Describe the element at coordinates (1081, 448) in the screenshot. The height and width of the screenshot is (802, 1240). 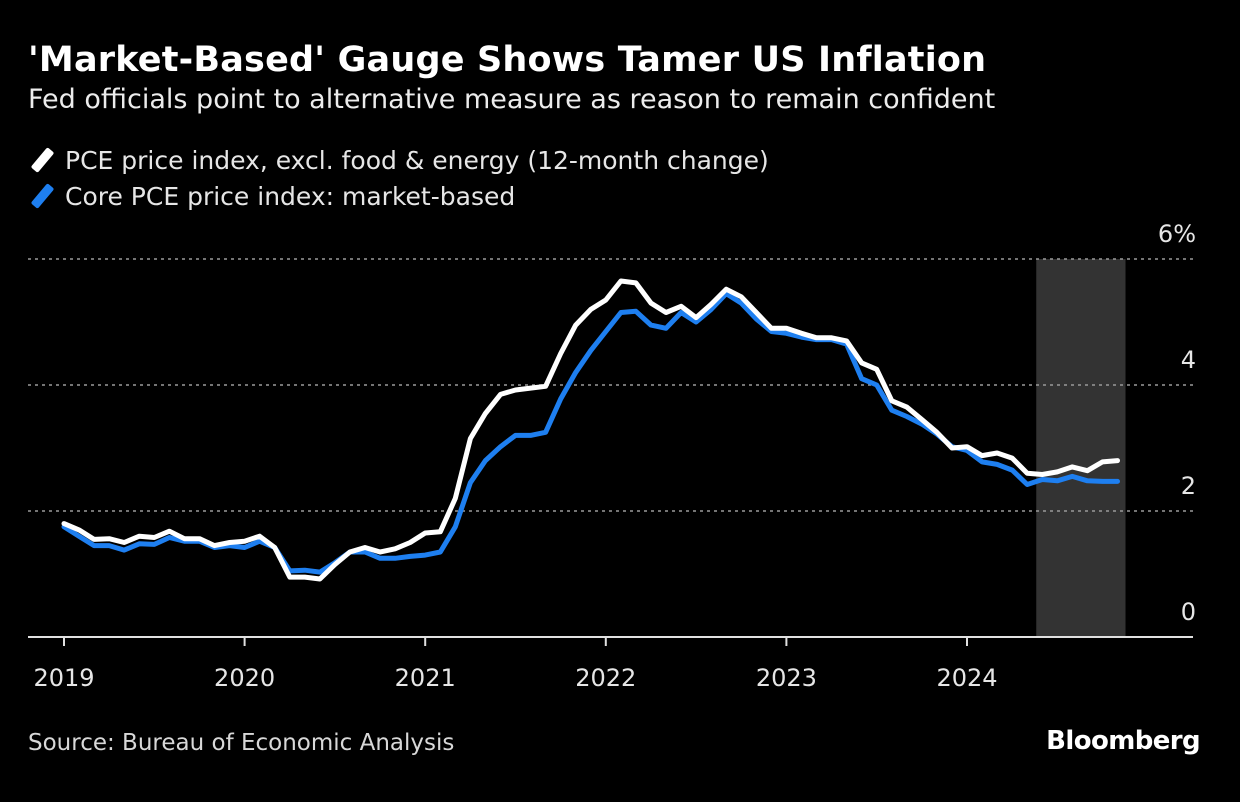
I see `shaded-region` at that location.